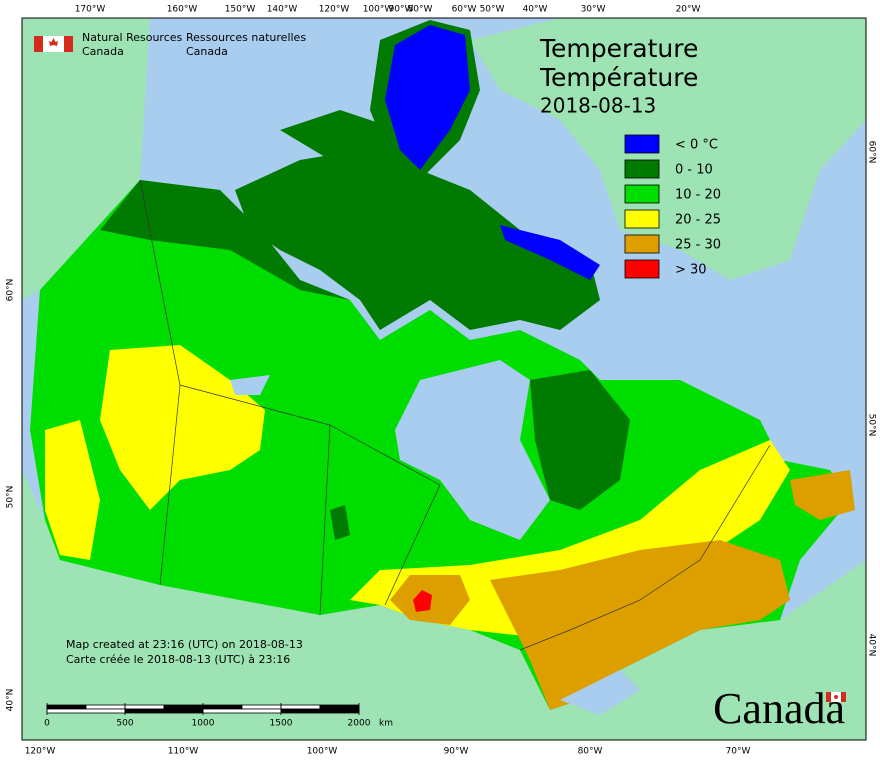  I want to click on agency-logo, so click(53, 44).